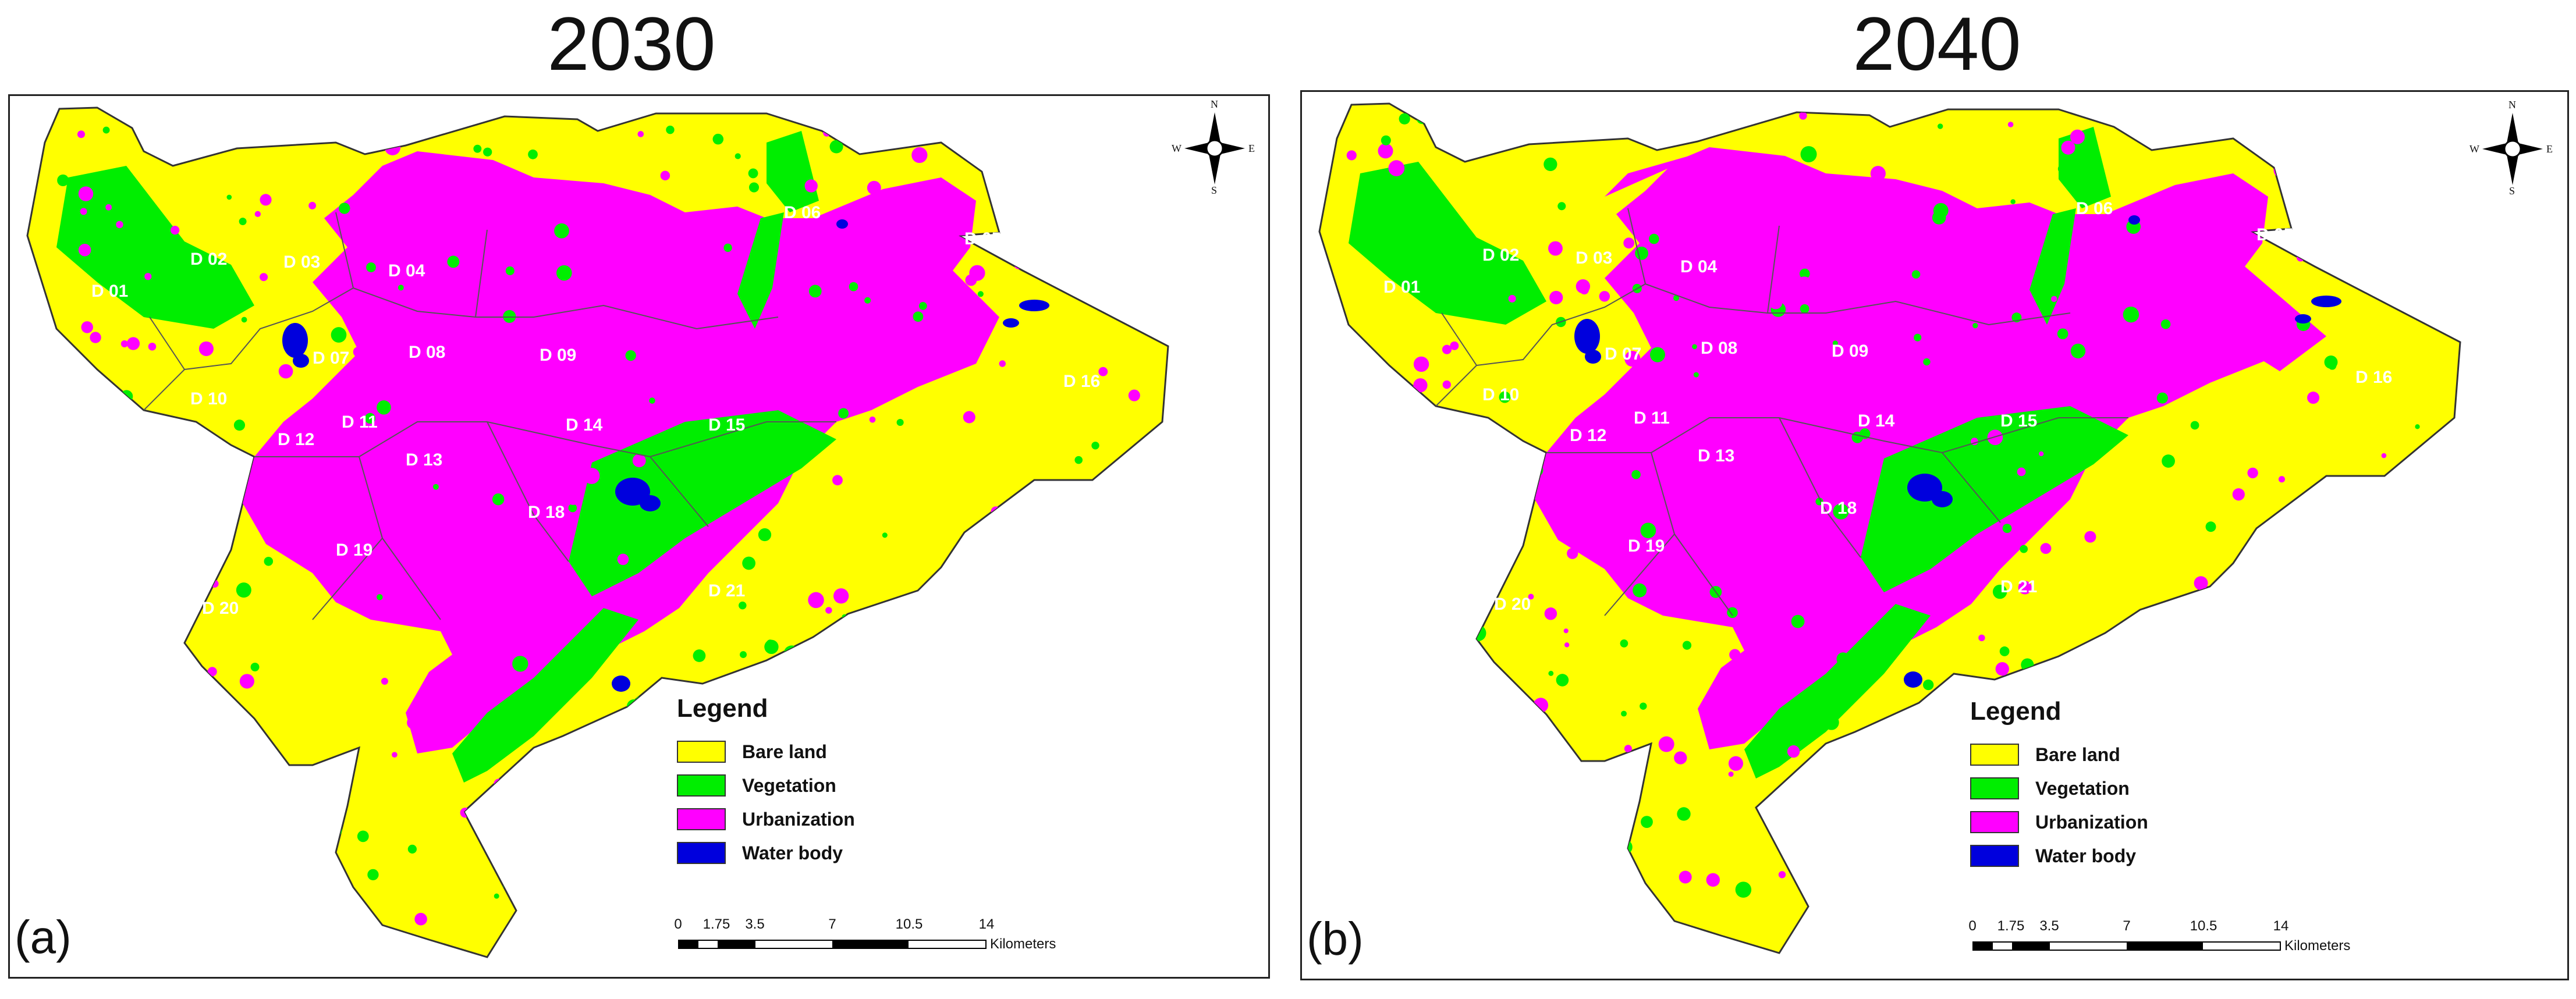 The image size is (2576, 999). I want to click on district-label: D 14, so click(1877, 421).